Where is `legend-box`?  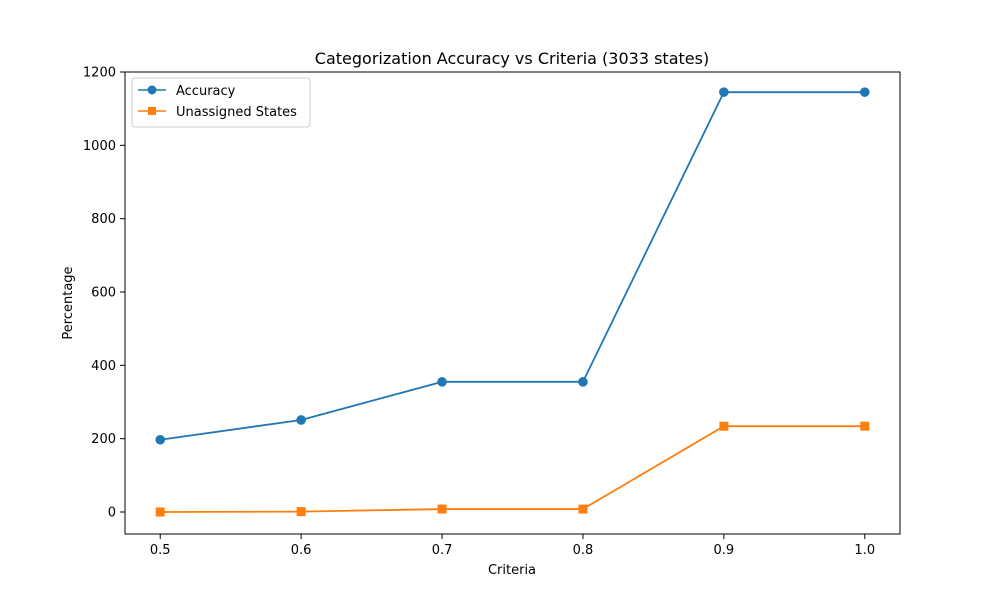
legend-box is located at coordinates (221, 102).